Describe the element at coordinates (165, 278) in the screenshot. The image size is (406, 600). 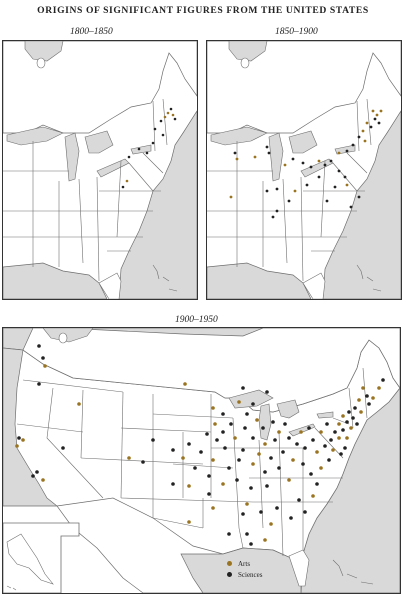
I see `bahamas` at that location.